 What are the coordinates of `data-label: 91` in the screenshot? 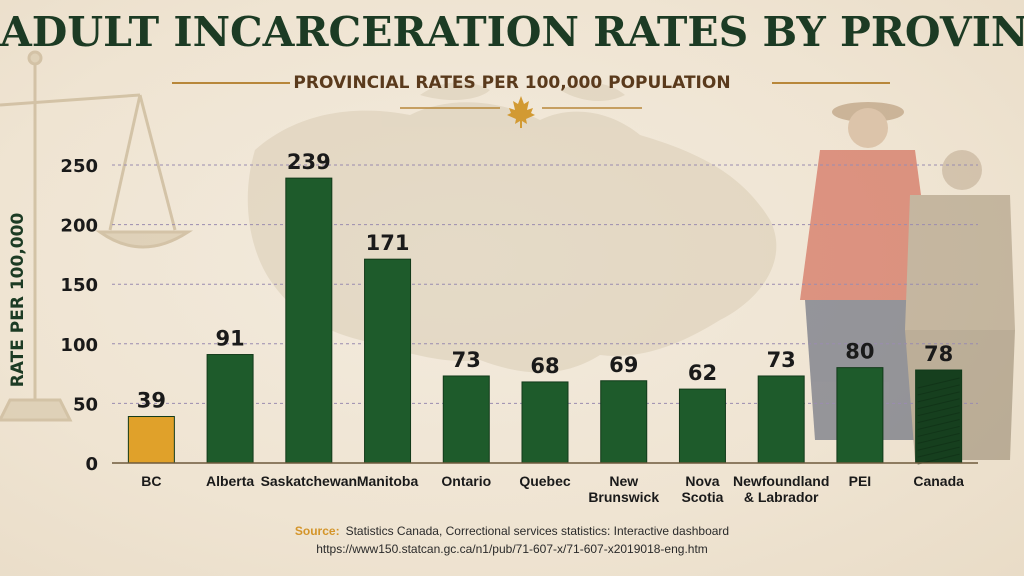 It's located at (229, 339).